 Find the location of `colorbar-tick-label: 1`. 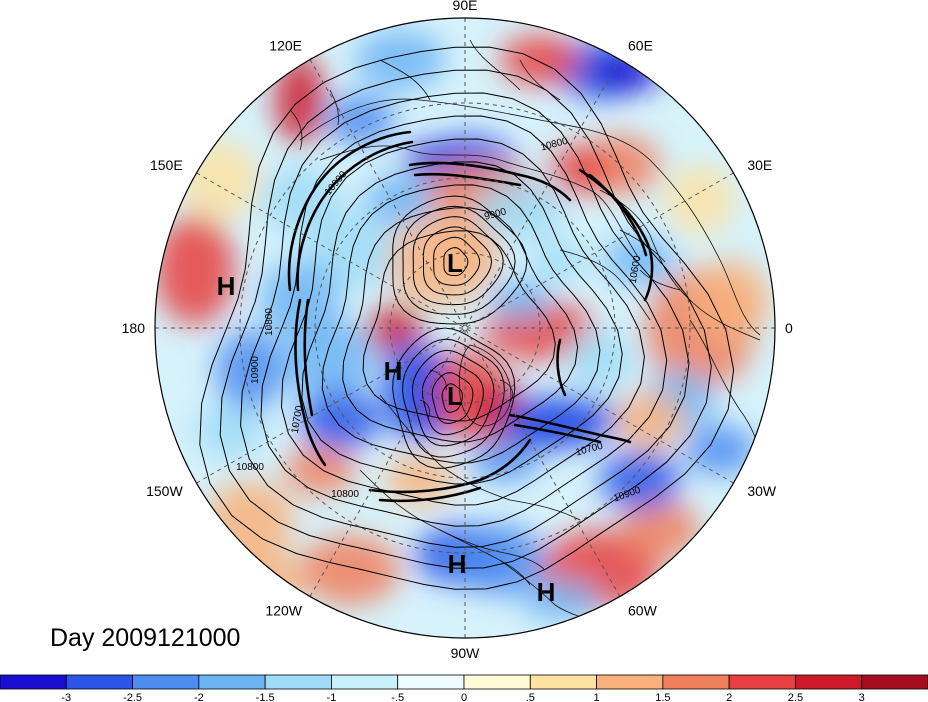

colorbar-tick-label: 1 is located at coordinates (597, 697).